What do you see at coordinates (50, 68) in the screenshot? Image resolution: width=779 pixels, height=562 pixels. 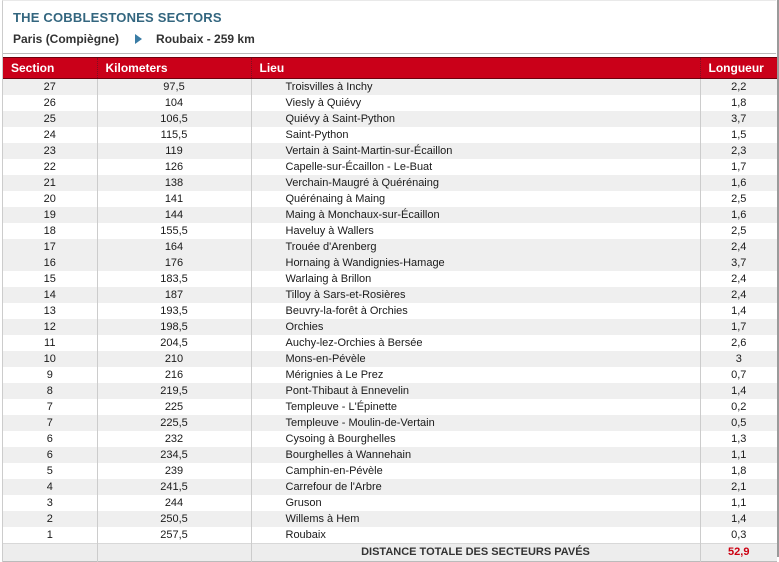 I see `column-header-section: Section` at bounding box center [50, 68].